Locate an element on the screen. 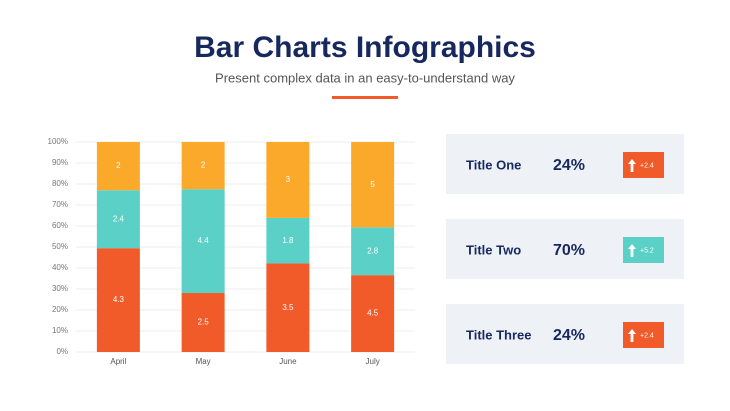 Image resolution: width=730 pixels, height=411 pixels. data-label: 1.8 is located at coordinates (288, 240).